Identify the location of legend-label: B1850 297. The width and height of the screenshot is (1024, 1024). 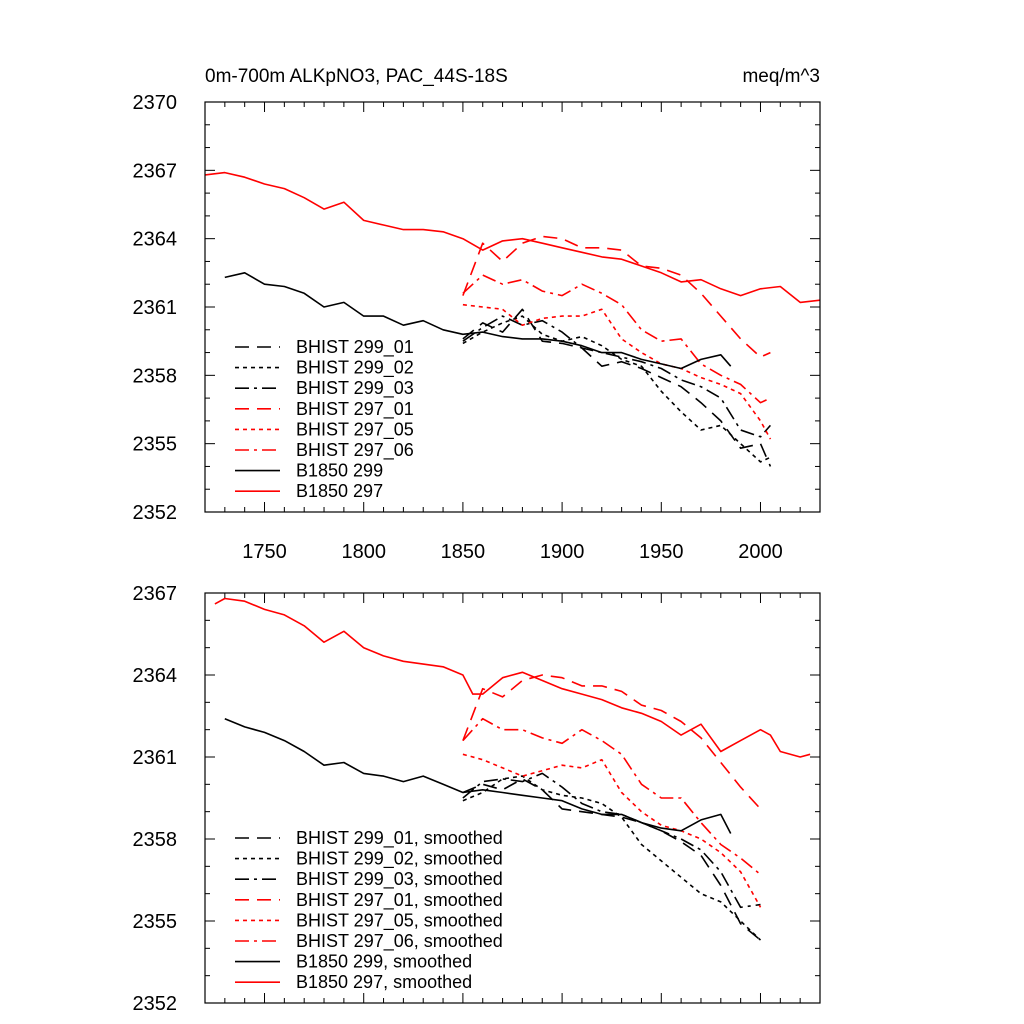
(339, 491).